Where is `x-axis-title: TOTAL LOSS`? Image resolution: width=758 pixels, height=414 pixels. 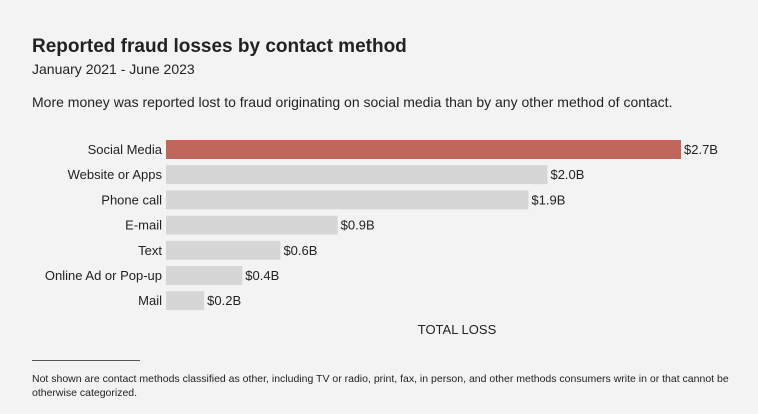
x-axis-title: TOTAL LOSS is located at coordinates (457, 329).